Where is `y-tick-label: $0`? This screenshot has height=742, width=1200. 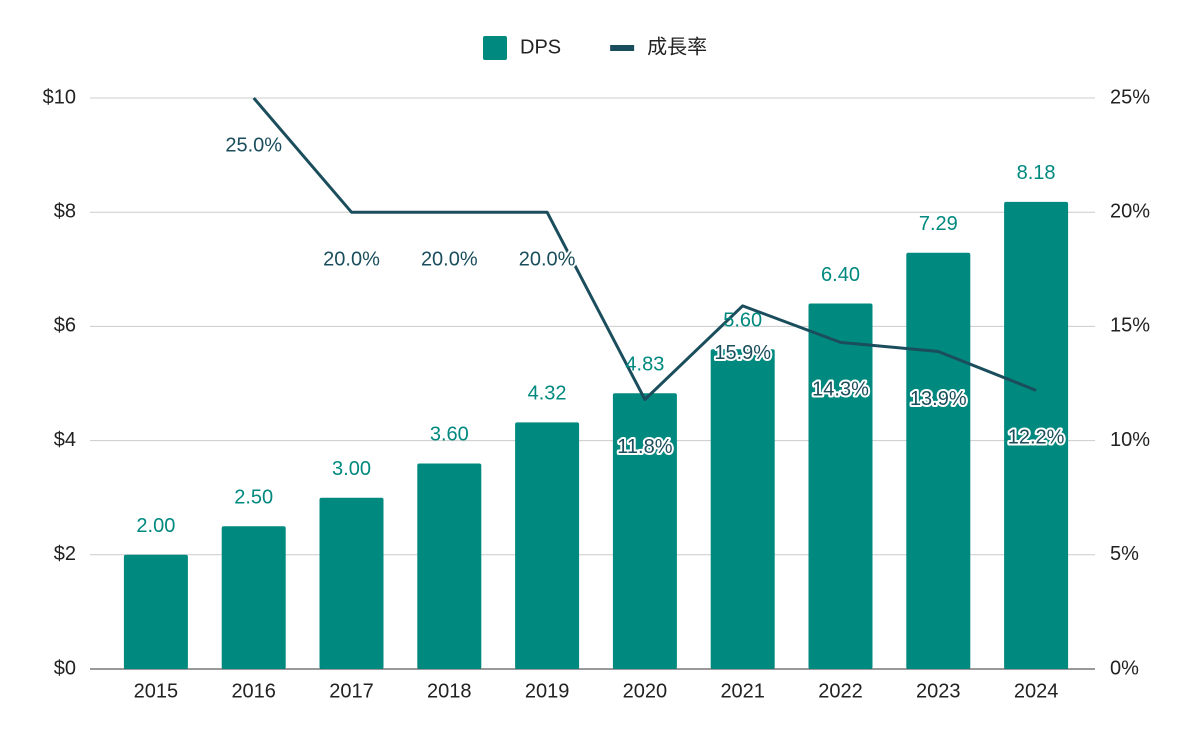 y-tick-label: $0 is located at coordinates (65, 668).